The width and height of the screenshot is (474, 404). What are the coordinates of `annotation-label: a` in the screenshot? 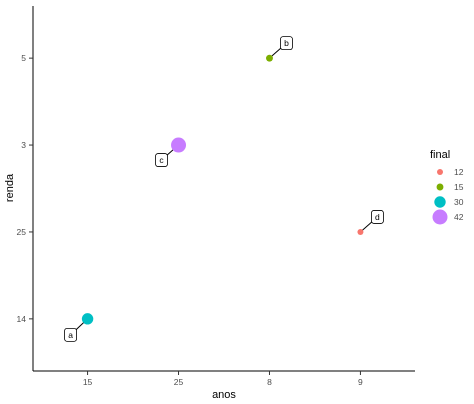 It's located at (70, 335).